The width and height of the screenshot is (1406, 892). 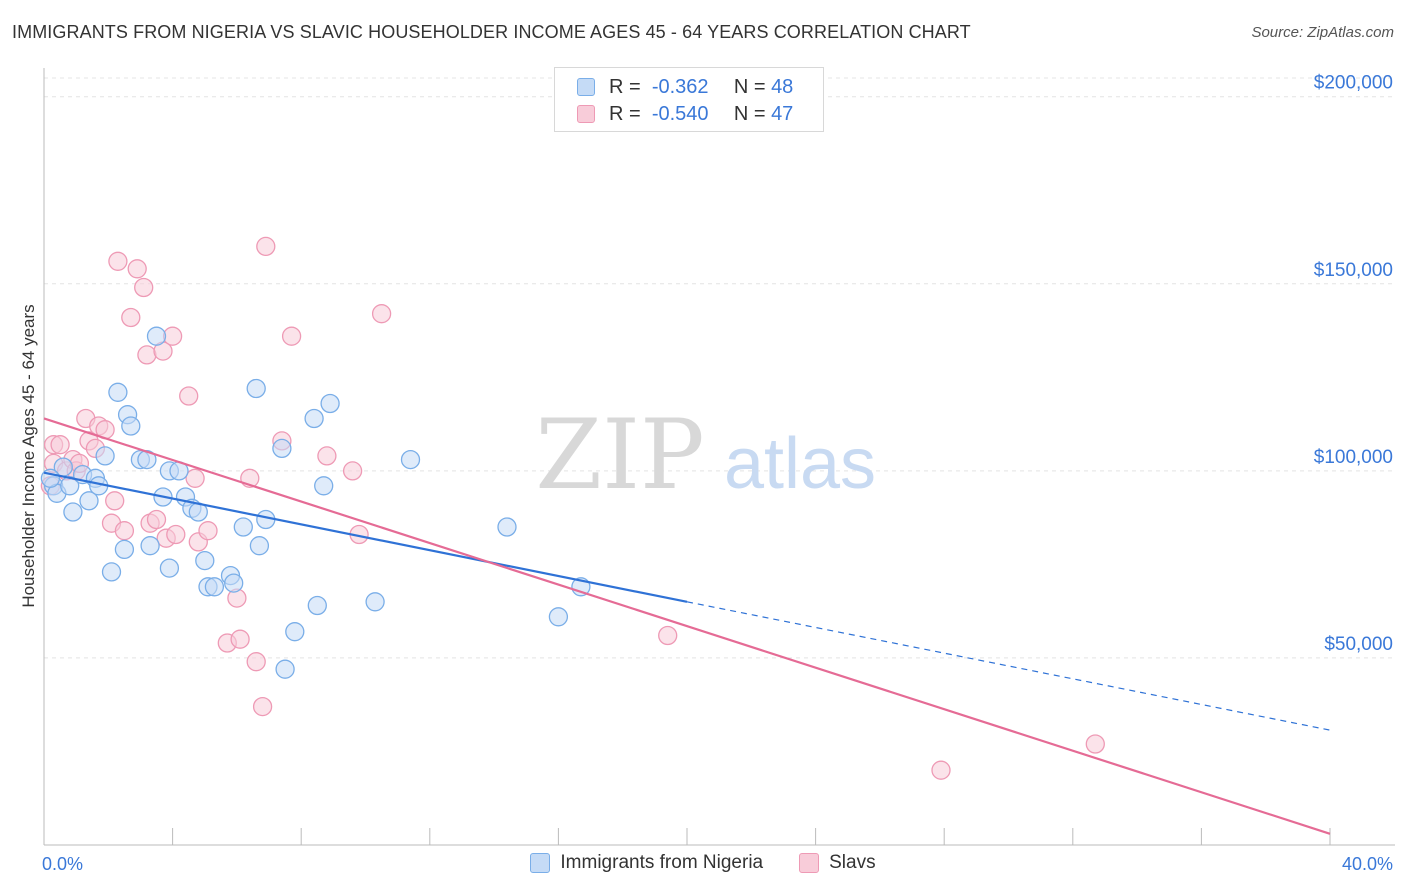 I want to click on trend-line-nigeria-extension, so click(x=1008, y=666).